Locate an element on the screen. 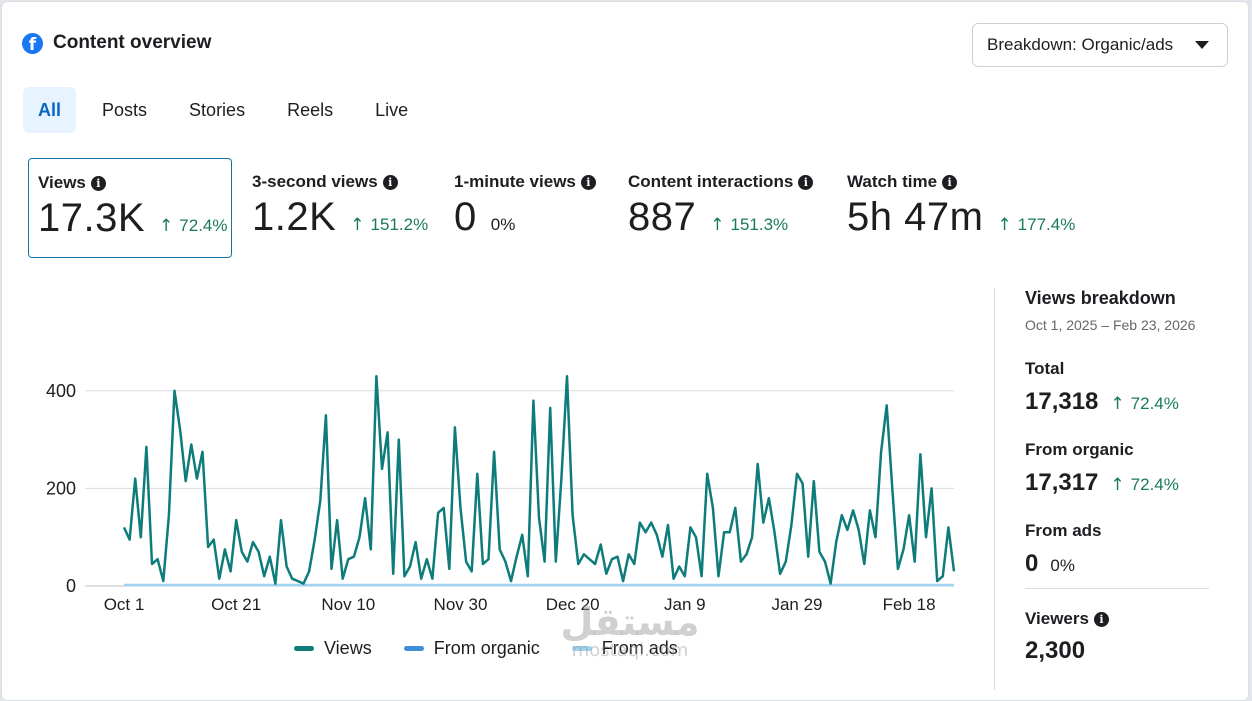 Image resolution: width=1252 pixels, height=701 pixels. tab-reels: Reels is located at coordinates (310, 109).